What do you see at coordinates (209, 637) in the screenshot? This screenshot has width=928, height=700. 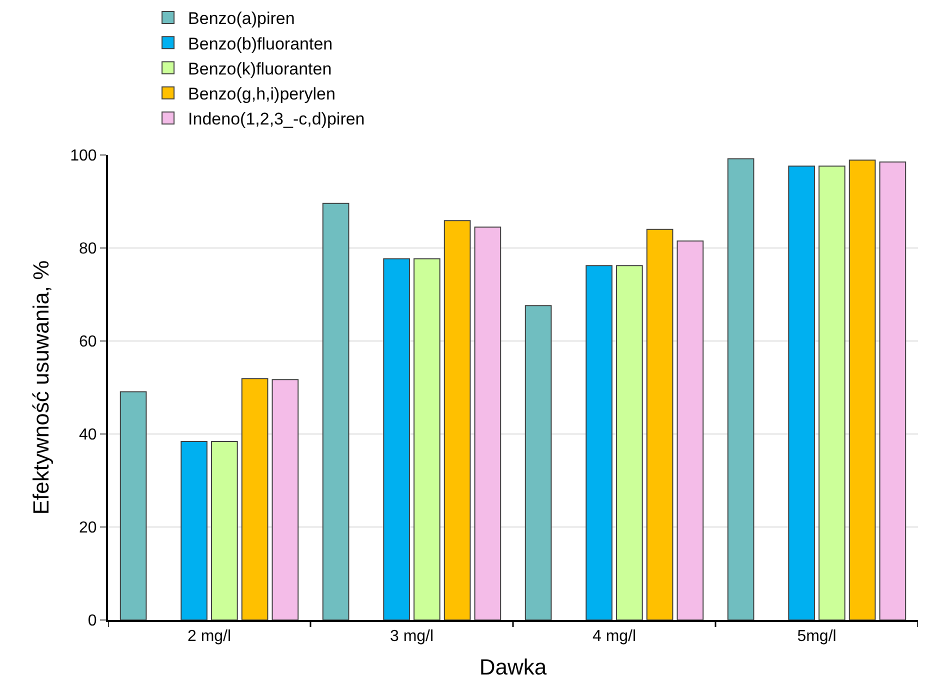 I see `x-tick-label: 2 mg/l` at bounding box center [209, 637].